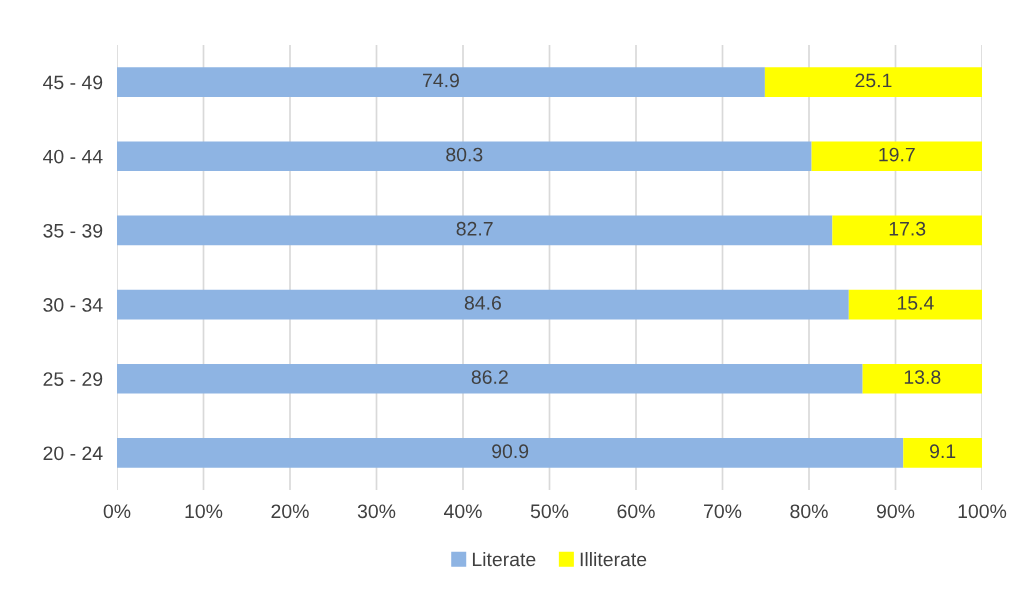 The height and width of the screenshot is (607, 1023). What do you see at coordinates (549, 511) in the screenshot?
I see `x-tick-label: 50%` at bounding box center [549, 511].